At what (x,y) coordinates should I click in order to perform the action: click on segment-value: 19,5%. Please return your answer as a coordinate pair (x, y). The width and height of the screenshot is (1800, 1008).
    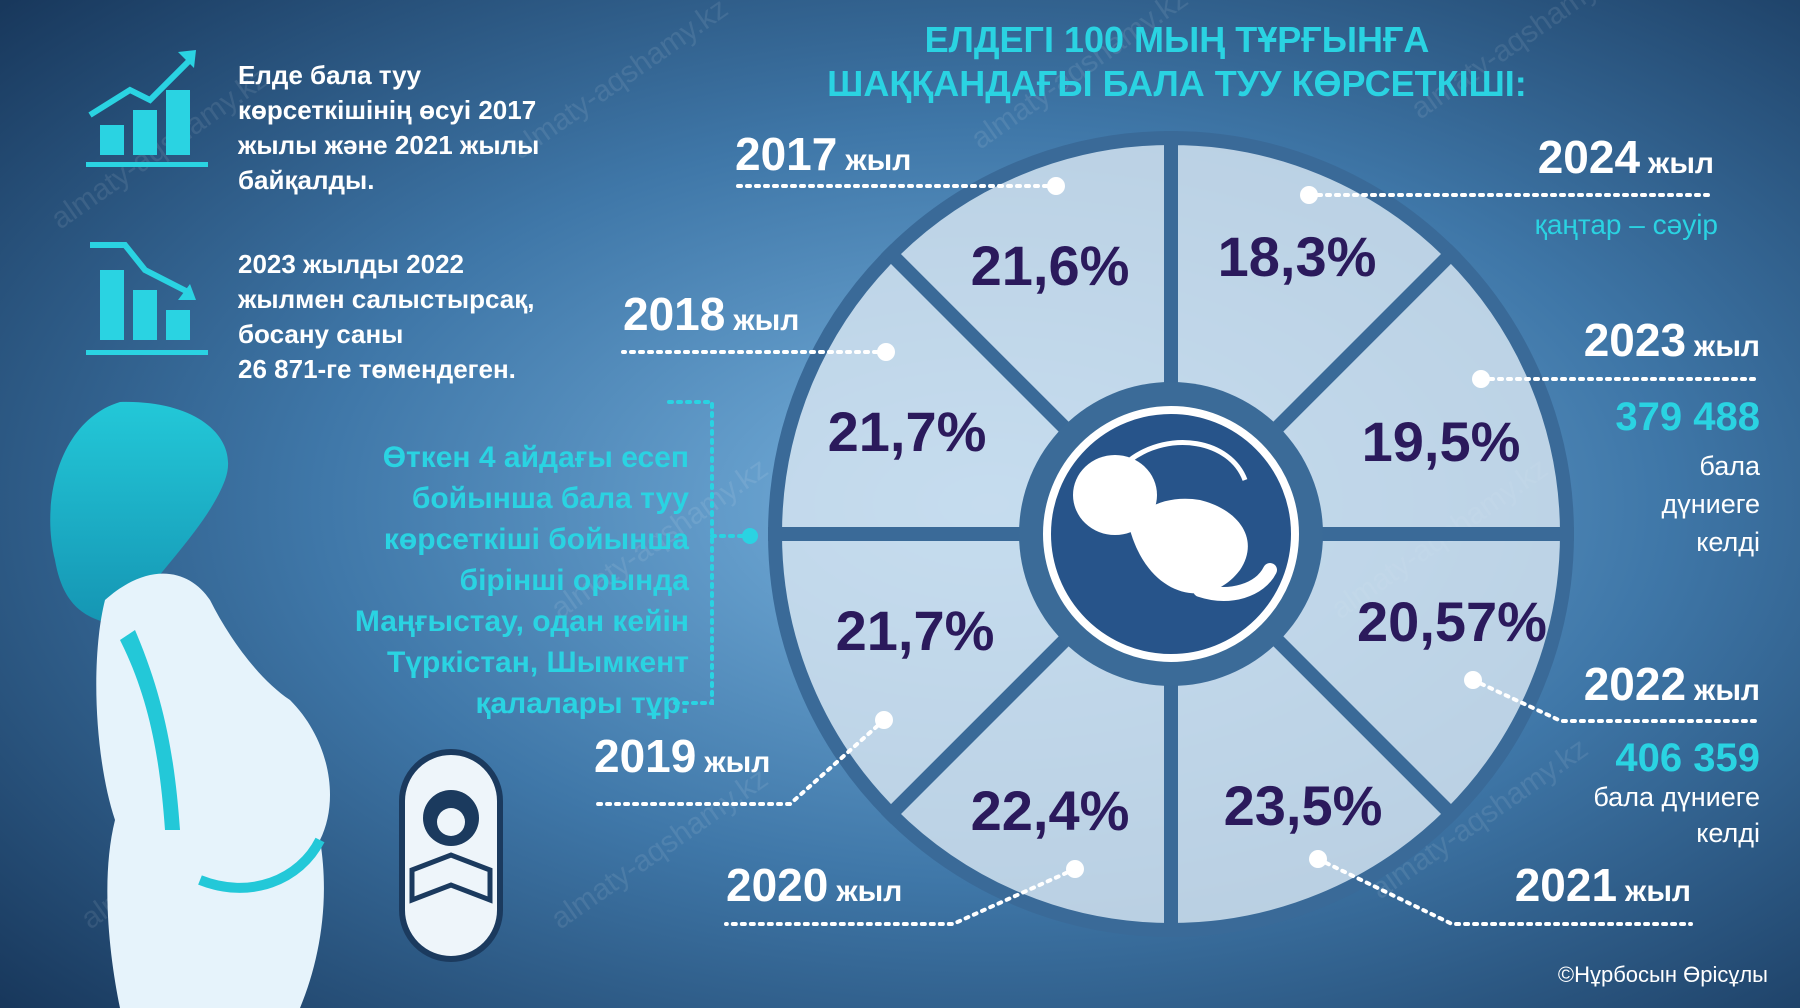
    Looking at the image, I should click on (1441, 441).